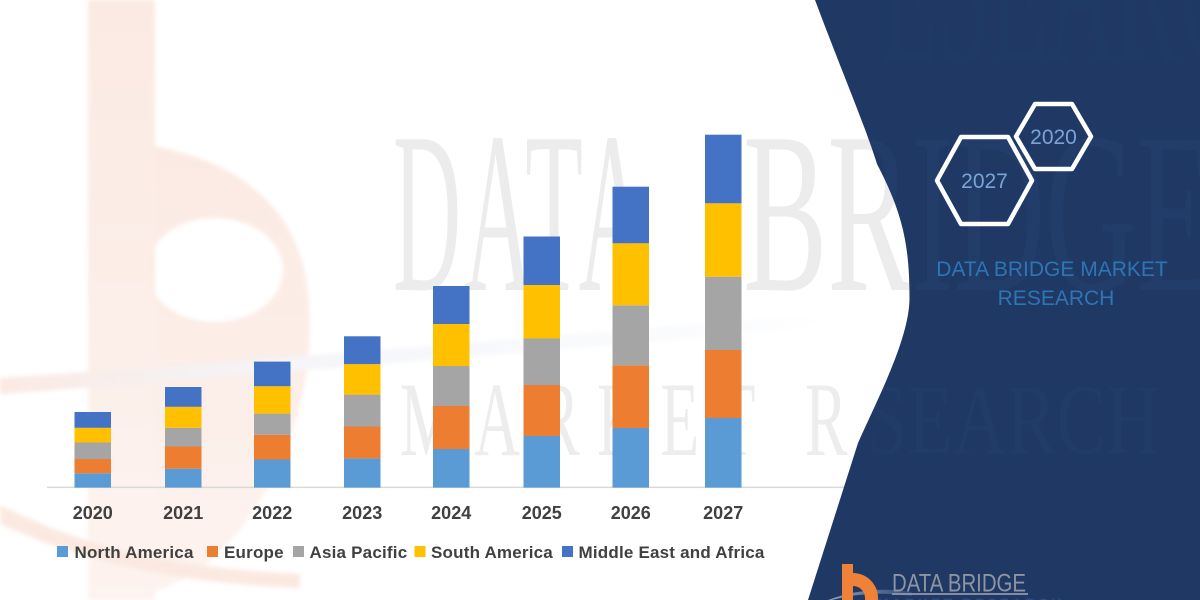  Describe the element at coordinates (542, 513) in the screenshot. I see `svg-text: 2025` at that location.